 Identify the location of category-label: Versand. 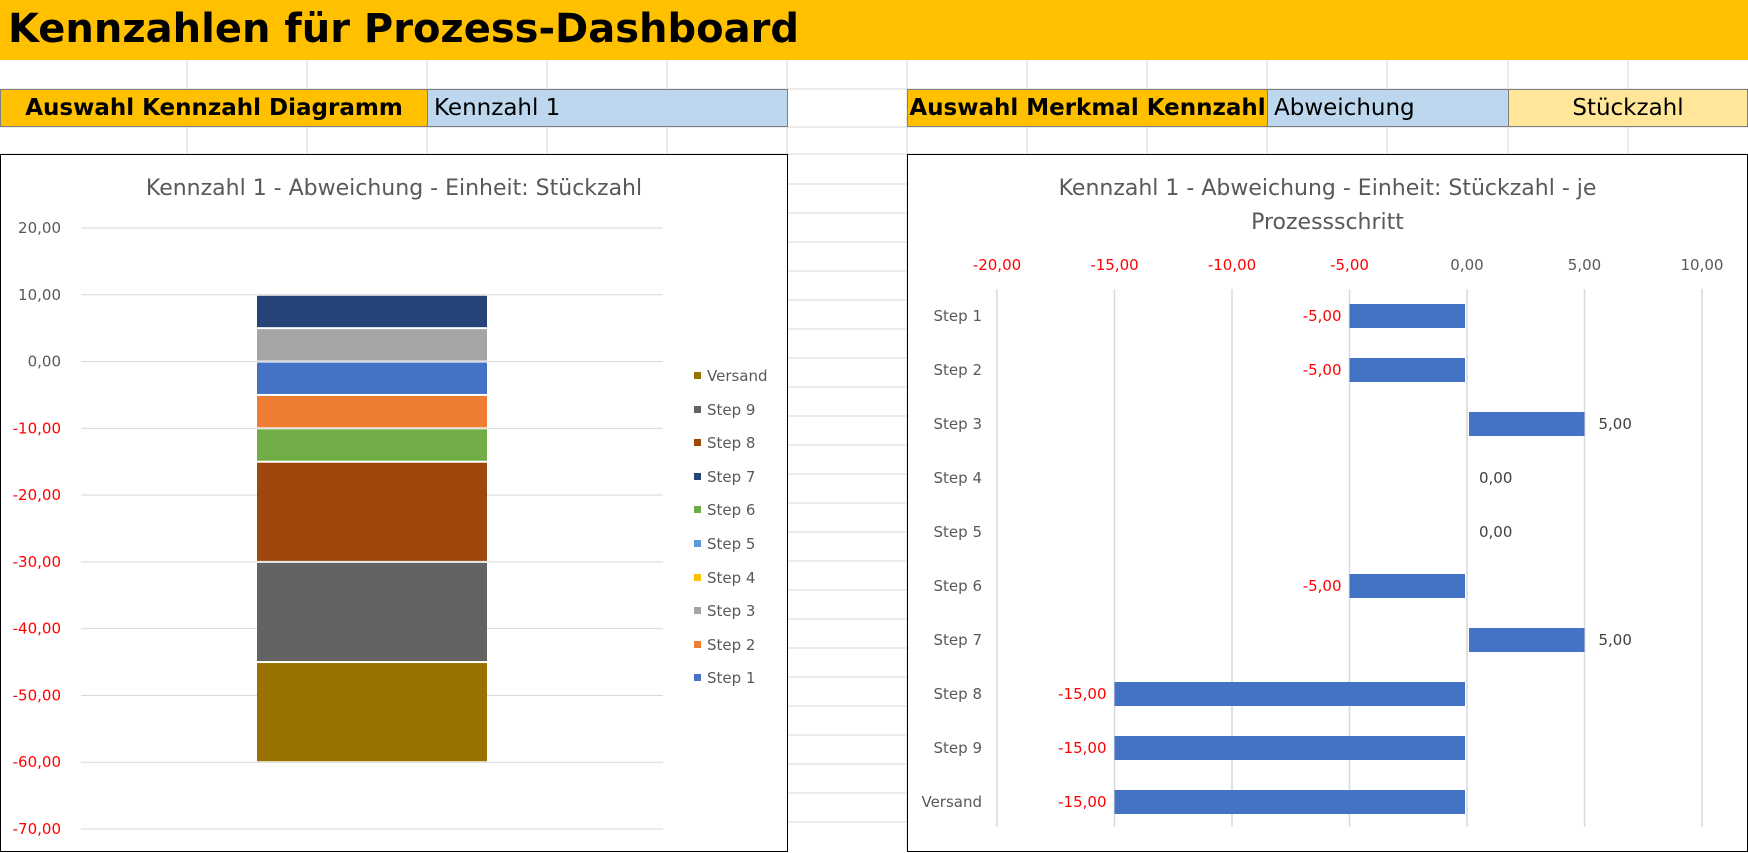
(951, 802).